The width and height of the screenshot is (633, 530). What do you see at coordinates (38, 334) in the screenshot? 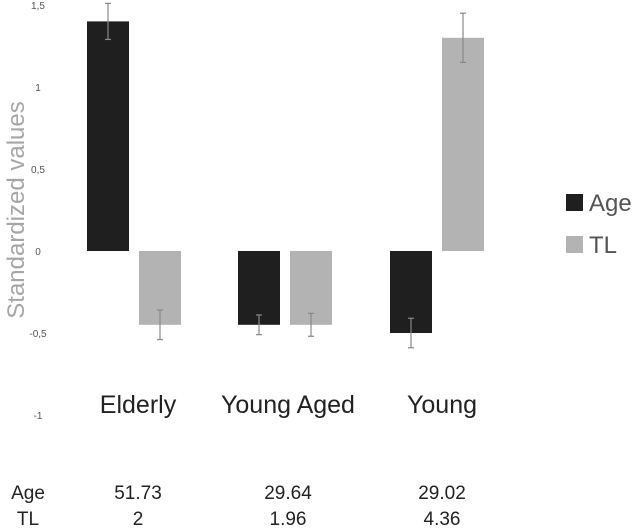
I see `y-tick-label: -0,5` at bounding box center [38, 334].